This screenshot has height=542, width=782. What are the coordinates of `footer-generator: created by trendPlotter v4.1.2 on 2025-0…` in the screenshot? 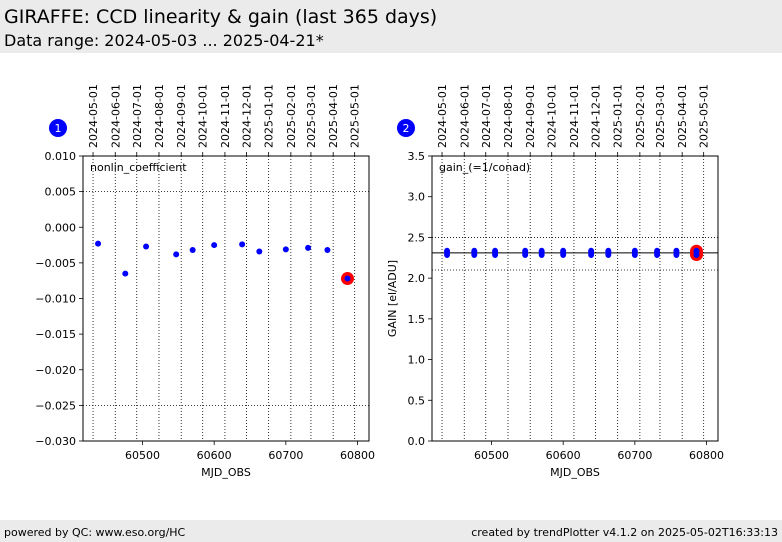 It's located at (624, 532).